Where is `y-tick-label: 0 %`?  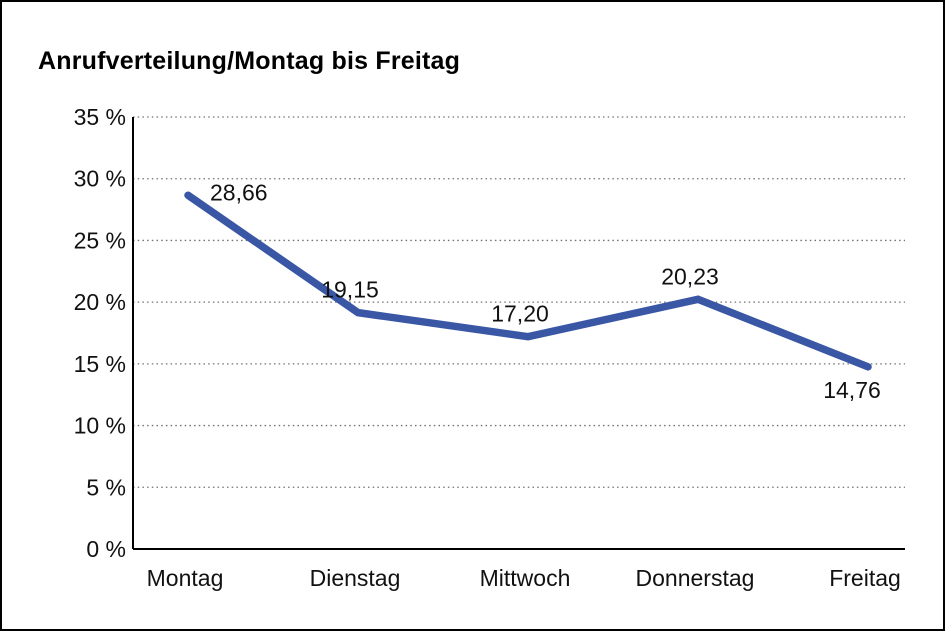 y-tick-label: 0 % is located at coordinates (106, 549).